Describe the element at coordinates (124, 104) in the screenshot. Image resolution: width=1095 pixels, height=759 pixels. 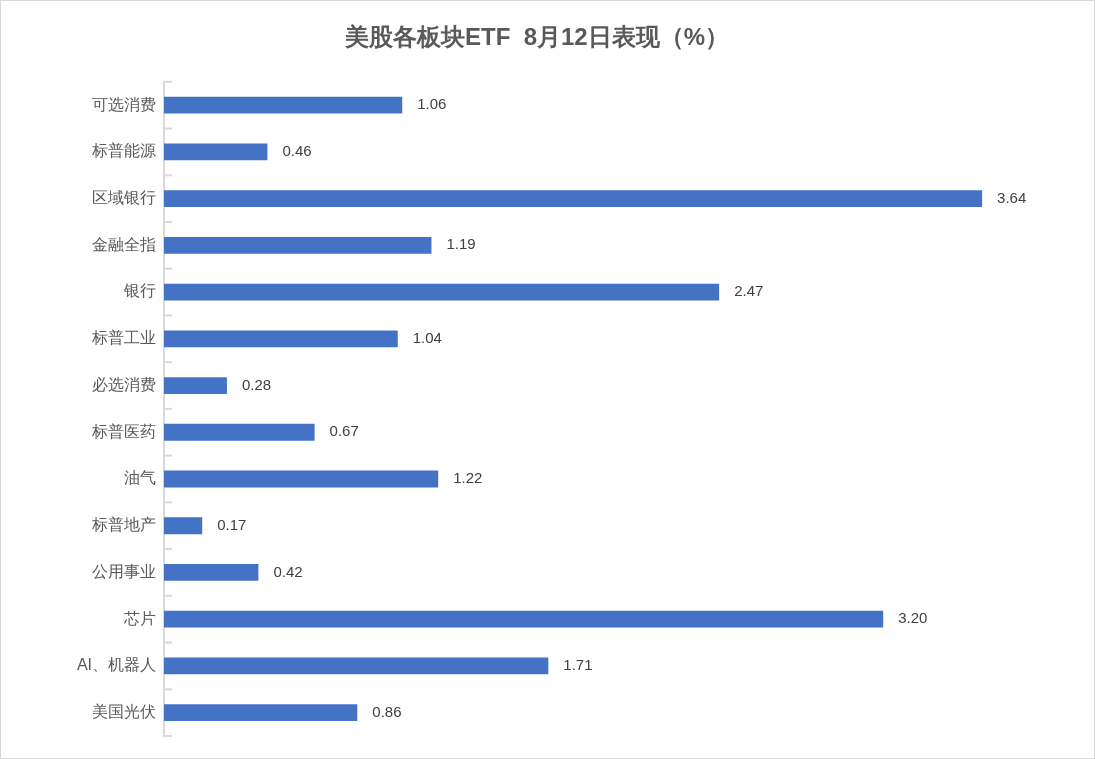
I see `y-tick-label: 可选消费` at that location.